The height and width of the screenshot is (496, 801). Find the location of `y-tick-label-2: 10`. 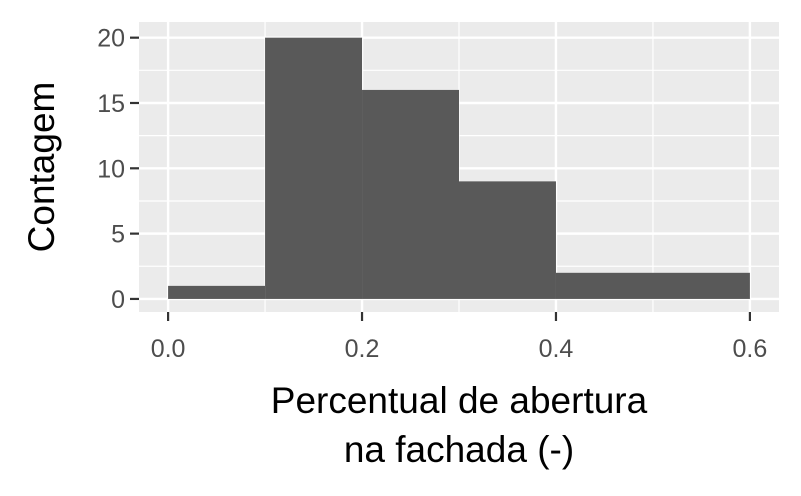

y-tick-label-2: 10 is located at coordinates (111, 169).